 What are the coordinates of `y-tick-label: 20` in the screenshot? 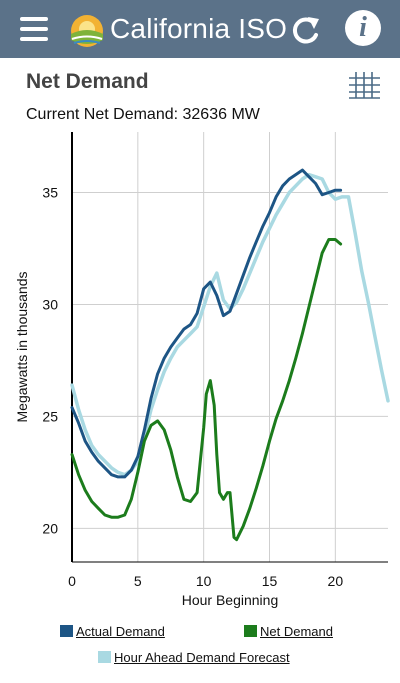 It's located at (50, 528).